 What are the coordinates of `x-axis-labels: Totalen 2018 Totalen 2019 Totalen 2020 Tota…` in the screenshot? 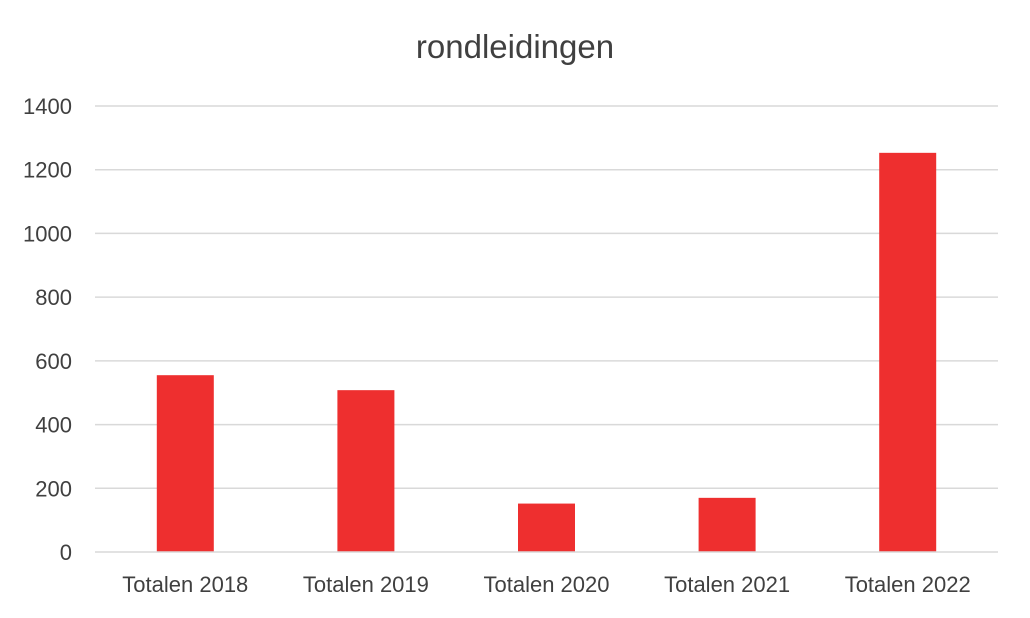 It's located at (546, 584).